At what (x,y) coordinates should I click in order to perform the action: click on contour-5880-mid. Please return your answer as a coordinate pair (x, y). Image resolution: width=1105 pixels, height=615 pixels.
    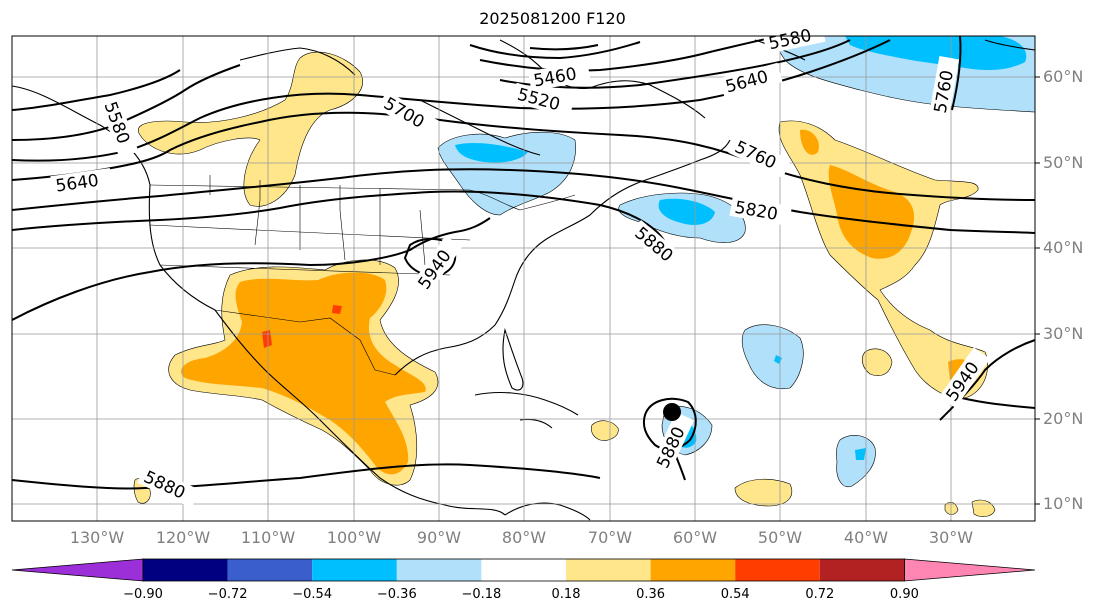
    Looking at the image, I should click on (343, 231).